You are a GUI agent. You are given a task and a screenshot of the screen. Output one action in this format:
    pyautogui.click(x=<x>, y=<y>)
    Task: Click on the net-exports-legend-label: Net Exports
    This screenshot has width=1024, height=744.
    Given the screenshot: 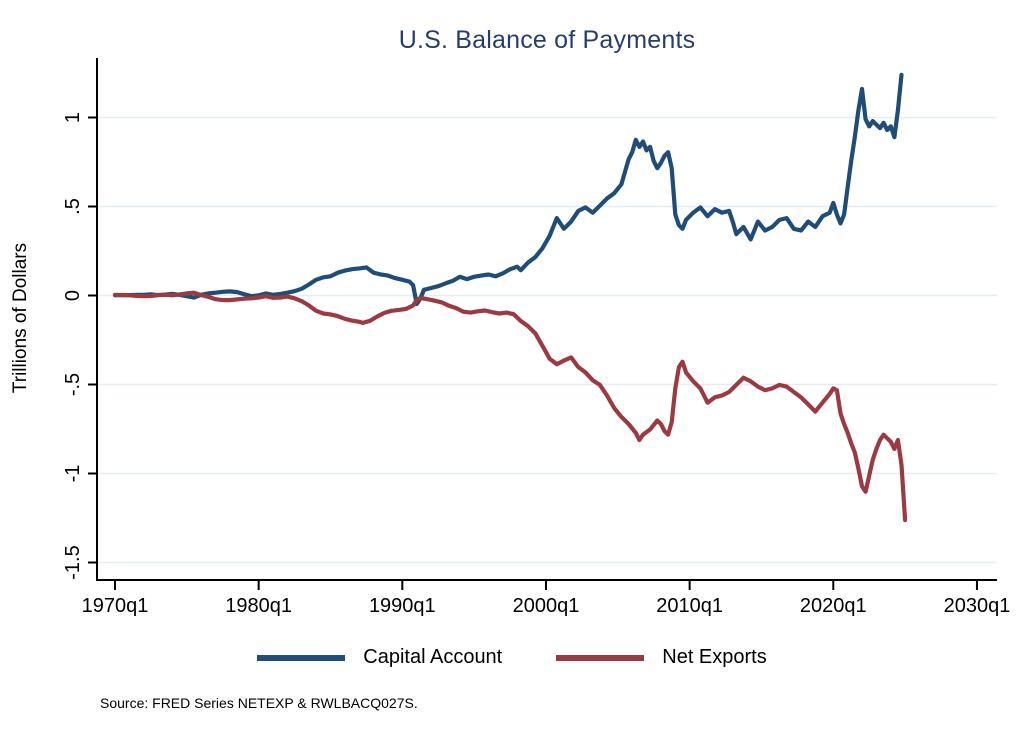 What is the action you would take?
    pyautogui.click(x=714, y=657)
    